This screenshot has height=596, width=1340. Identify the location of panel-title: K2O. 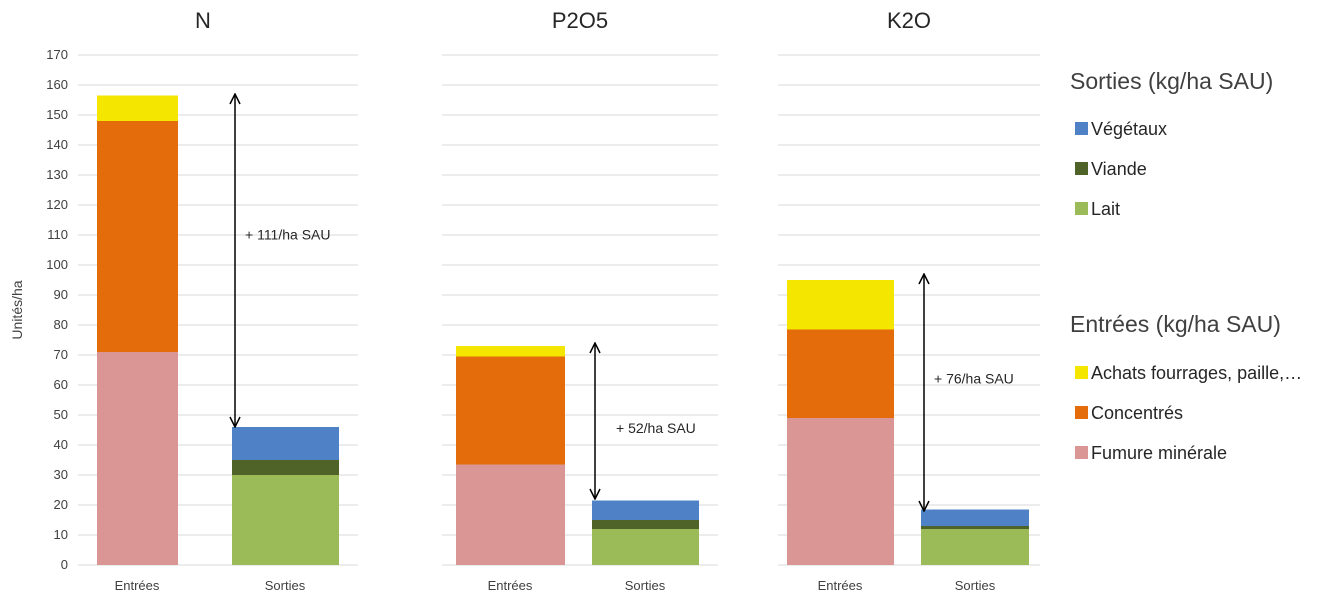
(909, 20).